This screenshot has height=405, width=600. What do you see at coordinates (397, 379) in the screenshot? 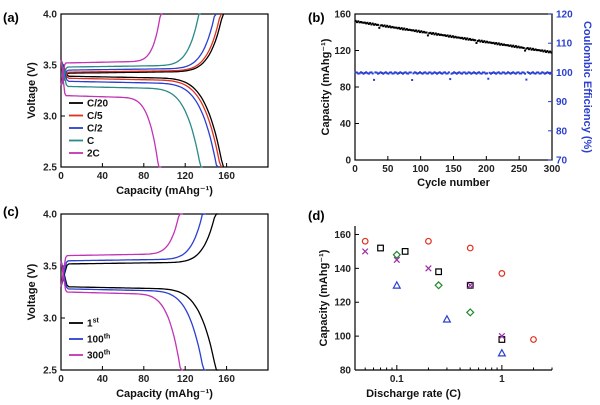
I see `panel-d-xtick-label: 0.1` at bounding box center [397, 379].